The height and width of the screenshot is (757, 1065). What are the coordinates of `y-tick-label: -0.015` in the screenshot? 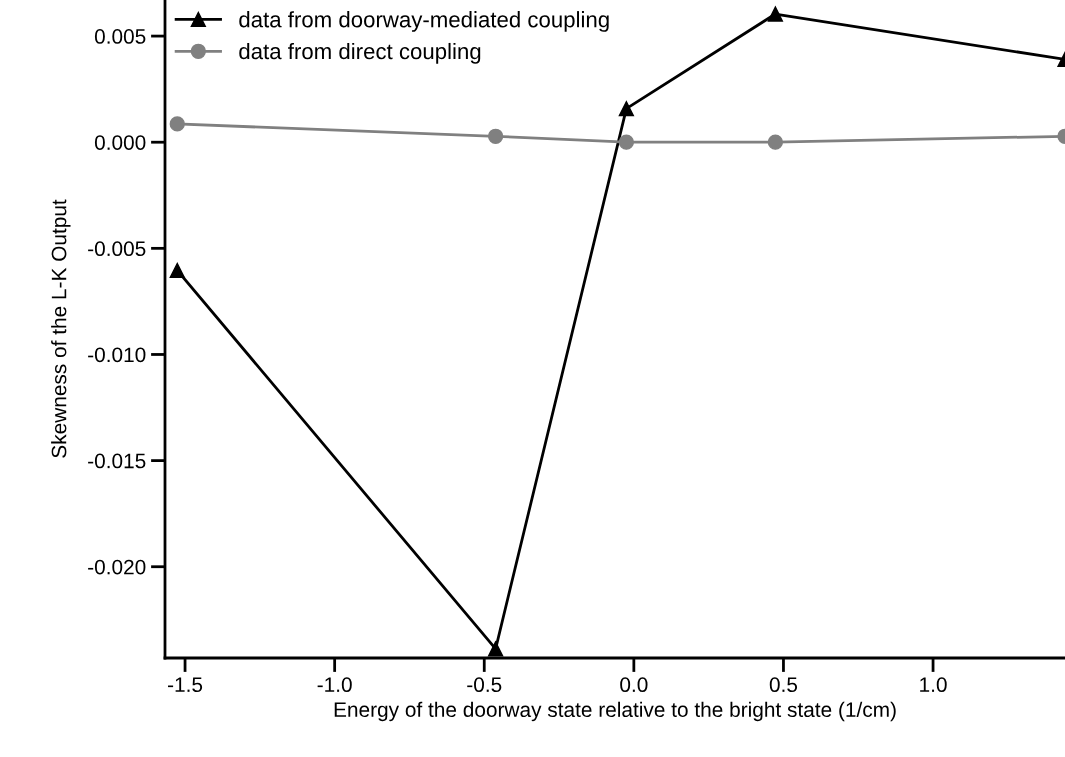 It's located at (117, 461).